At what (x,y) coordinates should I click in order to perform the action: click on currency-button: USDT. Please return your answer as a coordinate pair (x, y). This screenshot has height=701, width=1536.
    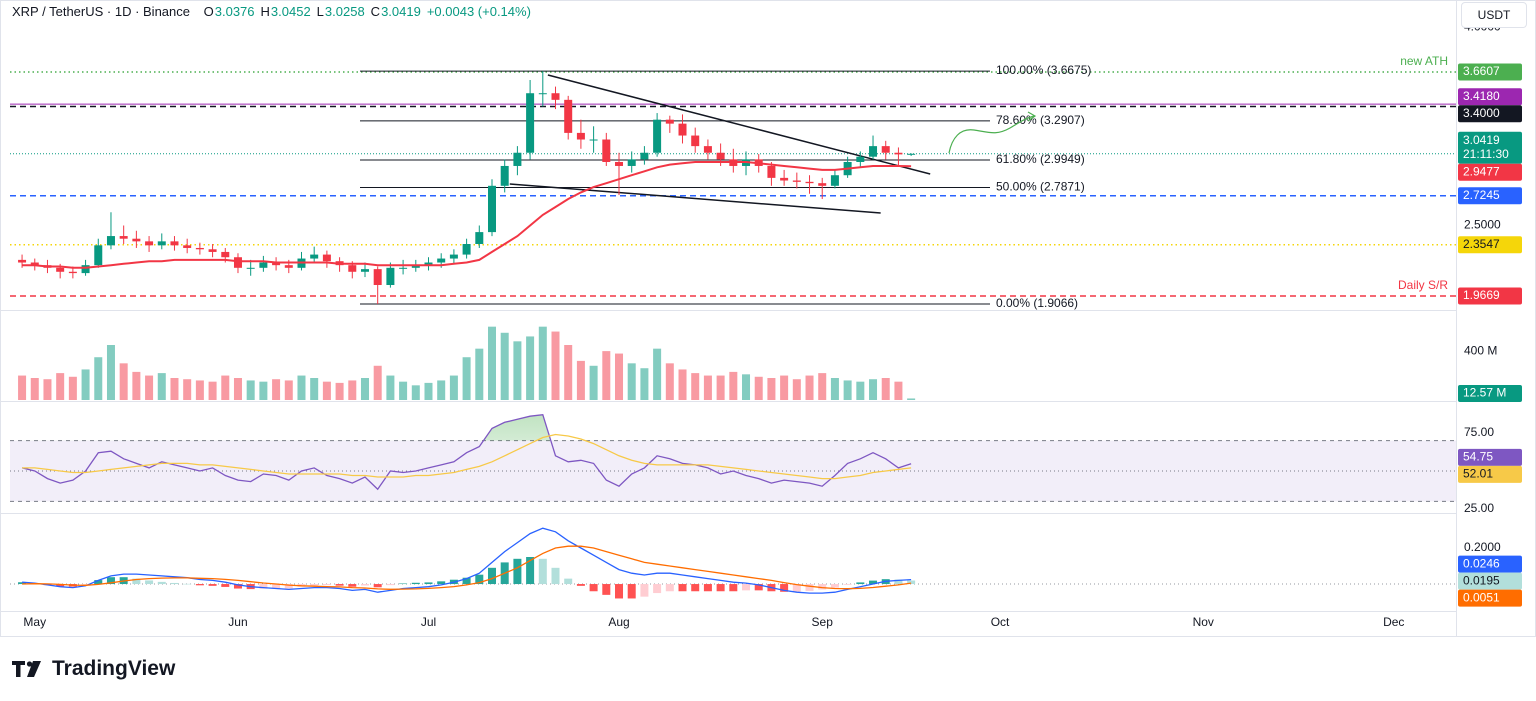
    Looking at the image, I should click on (1494, 15).